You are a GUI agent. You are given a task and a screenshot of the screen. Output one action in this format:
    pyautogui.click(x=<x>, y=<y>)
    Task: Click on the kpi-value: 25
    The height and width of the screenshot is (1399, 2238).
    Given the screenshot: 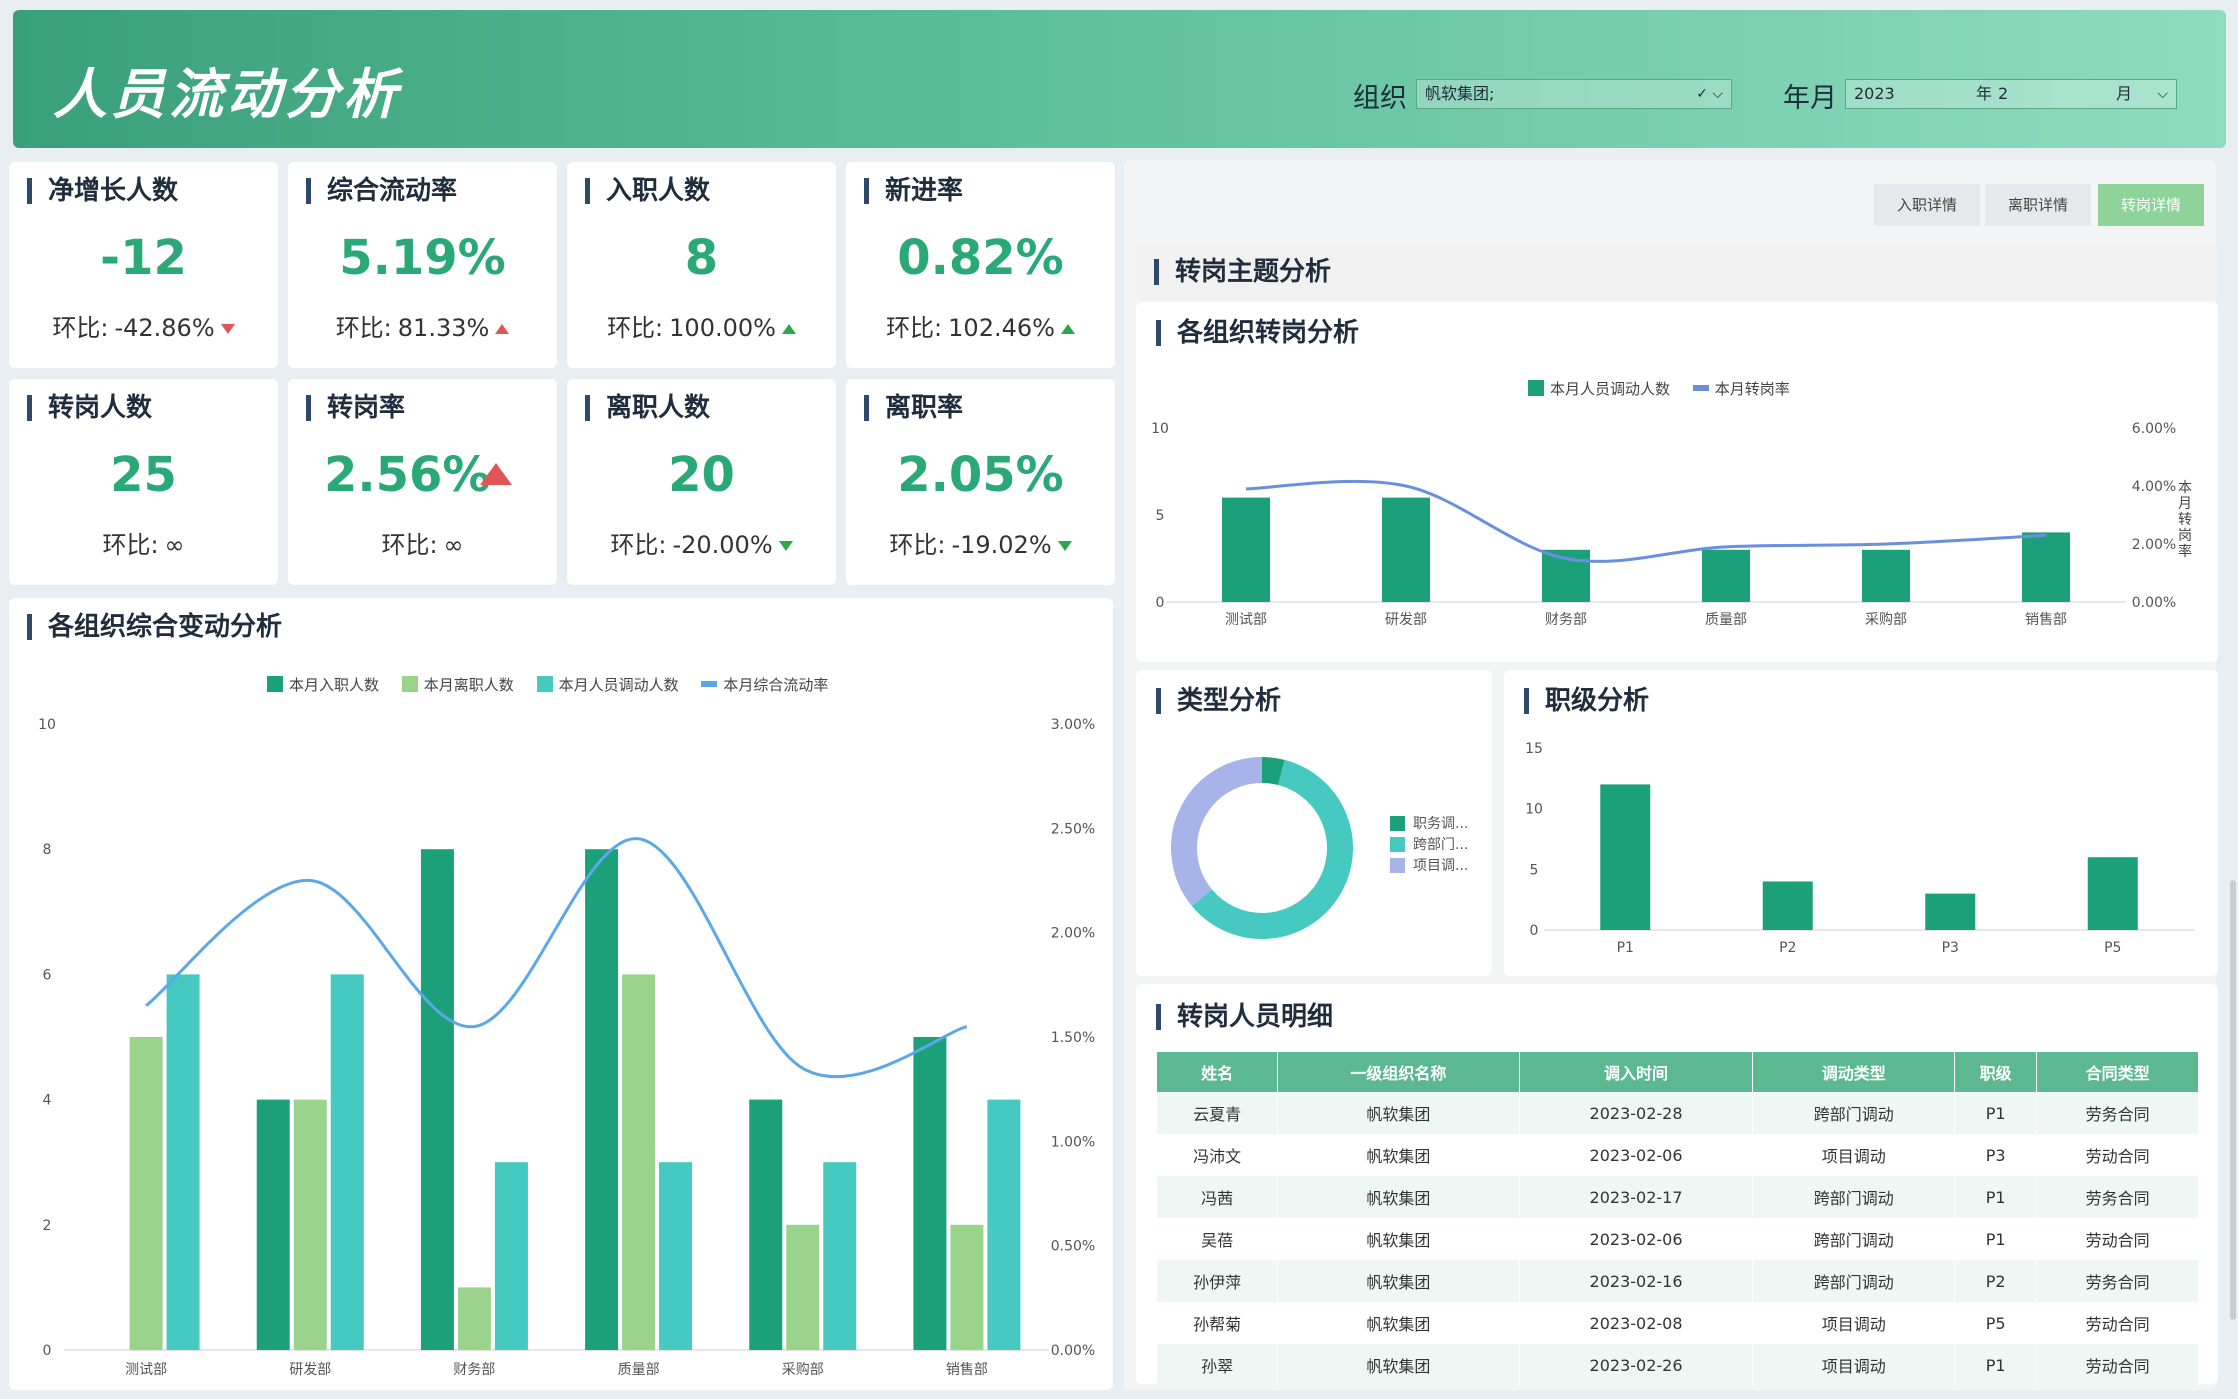 What is the action you would take?
    pyautogui.click(x=143, y=475)
    